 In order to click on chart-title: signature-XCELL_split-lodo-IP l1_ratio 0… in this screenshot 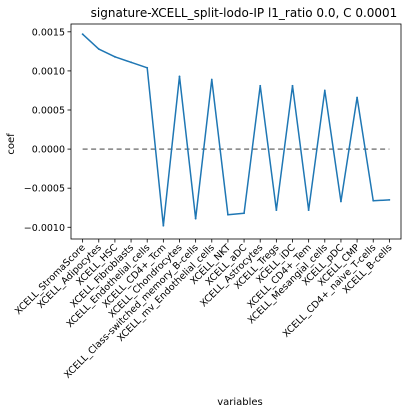, I will do `click(244, 13)`.